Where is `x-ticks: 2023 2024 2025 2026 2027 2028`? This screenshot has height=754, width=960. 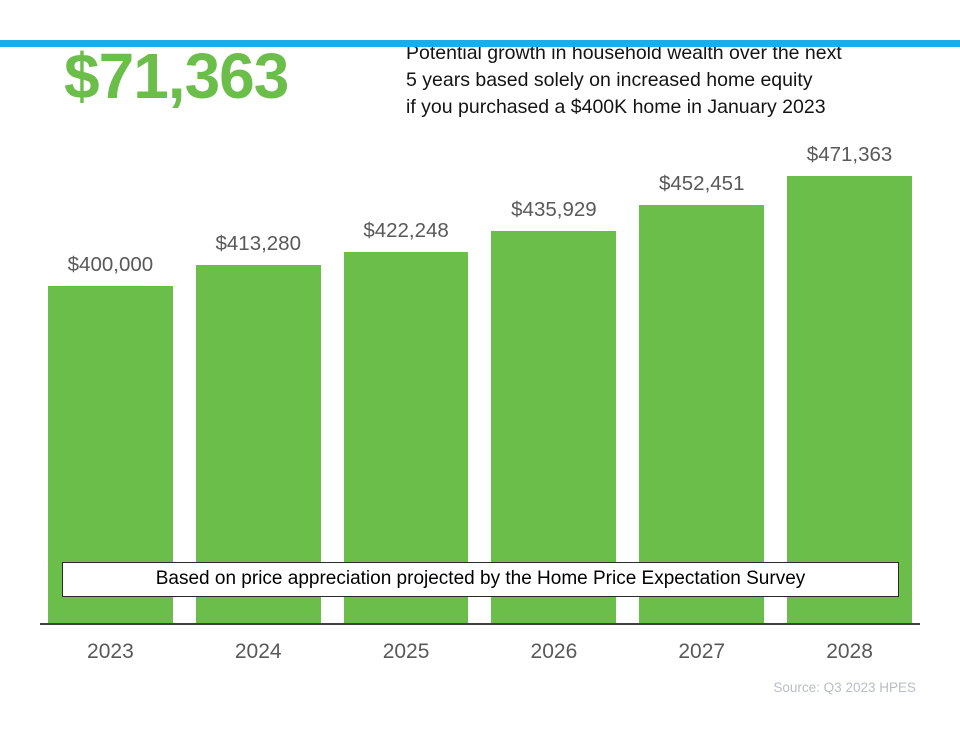
x-ticks: 2023 2024 2025 2026 2027 2028 is located at coordinates (480, 644).